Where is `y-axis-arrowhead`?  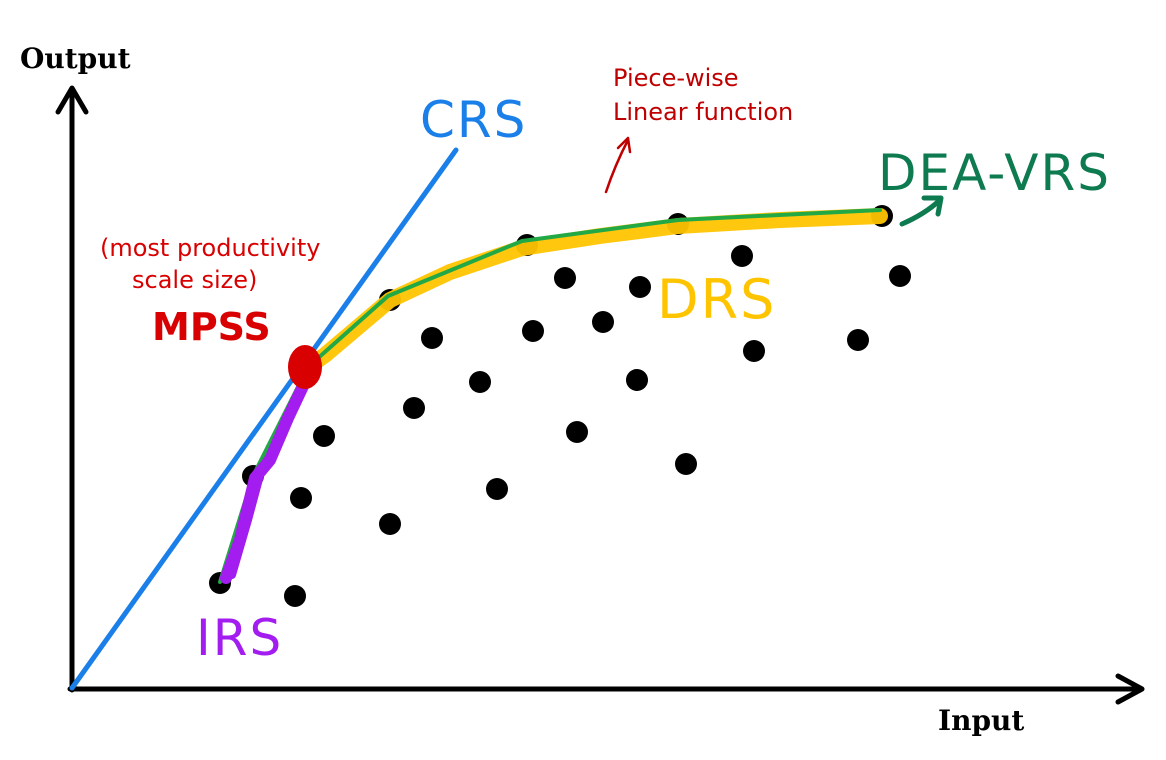 y-axis-arrowhead is located at coordinates (72, 100).